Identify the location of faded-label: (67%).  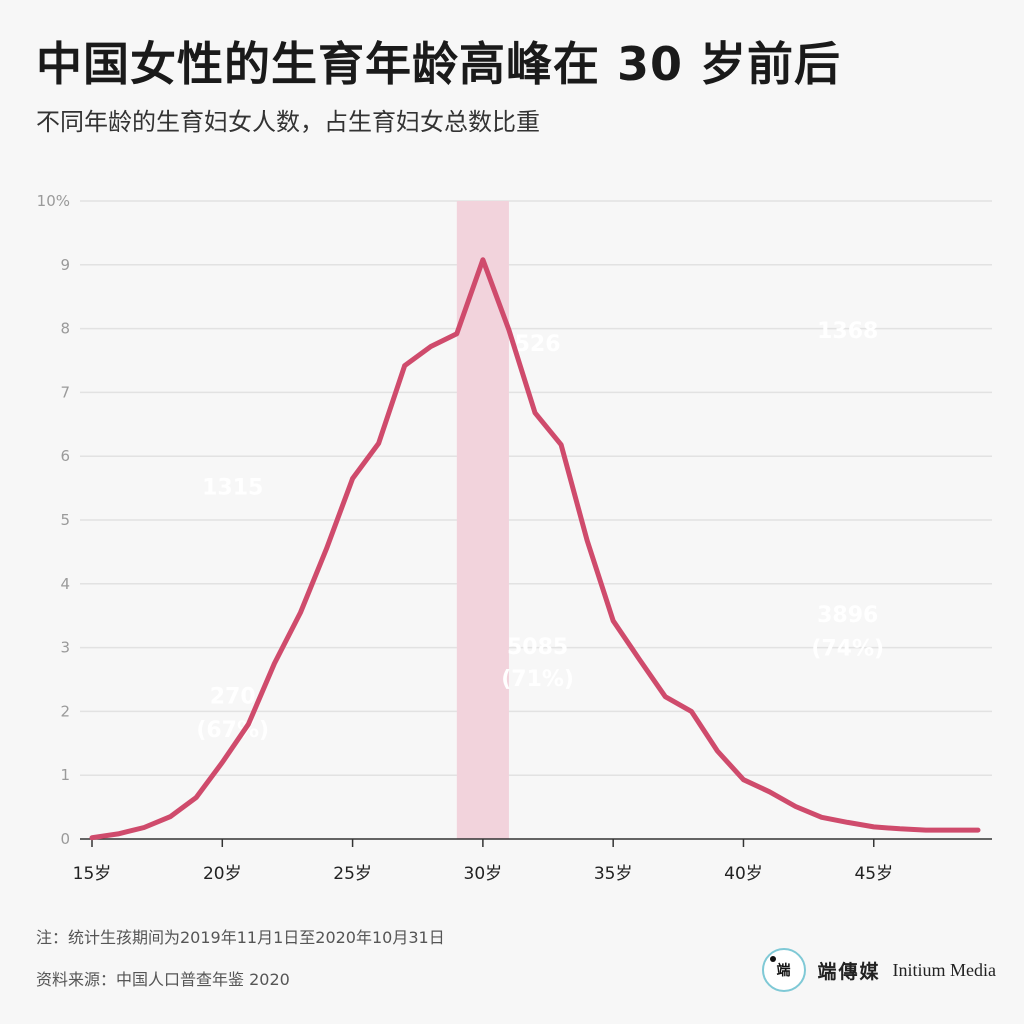
(232, 730).